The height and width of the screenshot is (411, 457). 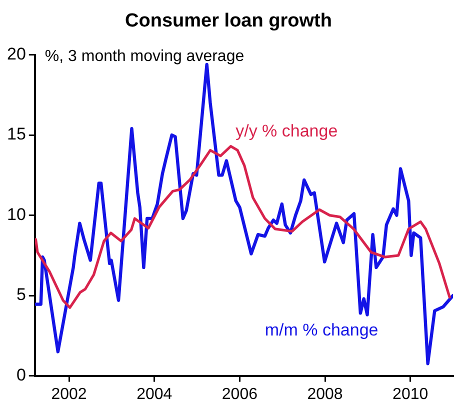 What do you see at coordinates (16, 54) in the screenshot?
I see `y-tick-label: 20` at bounding box center [16, 54].